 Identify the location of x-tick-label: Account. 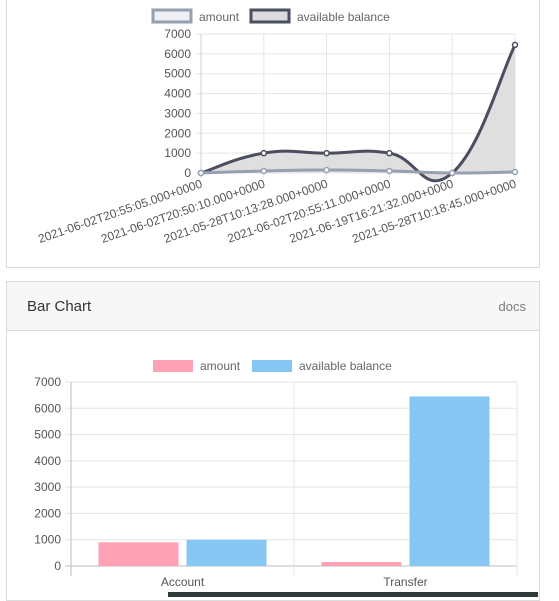
(183, 582).